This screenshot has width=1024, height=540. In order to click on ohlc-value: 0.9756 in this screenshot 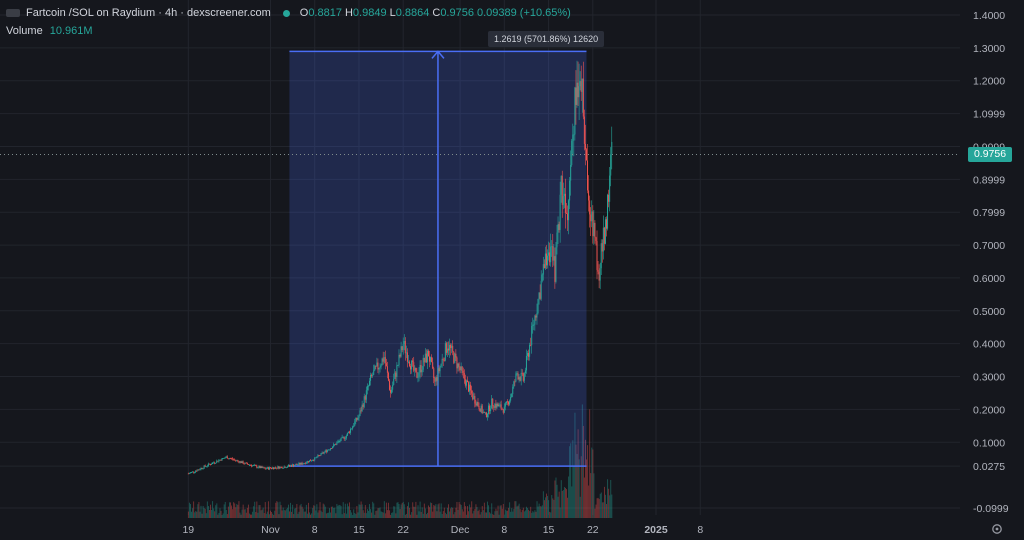, I will do `click(457, 13)`.